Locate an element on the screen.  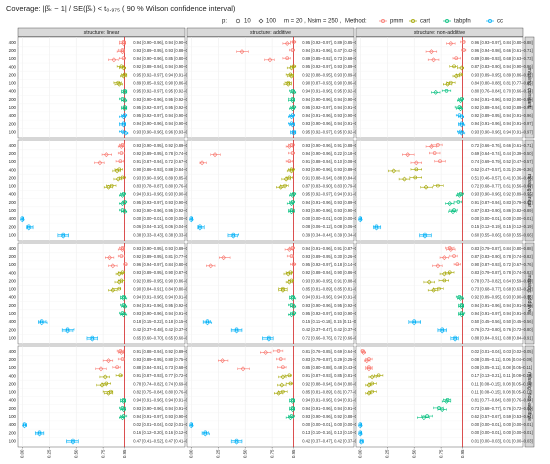
cell-label: 0.92 [0.89–0.95], 0.93 [0.90–0.96] is located at coordinates (501, 297).